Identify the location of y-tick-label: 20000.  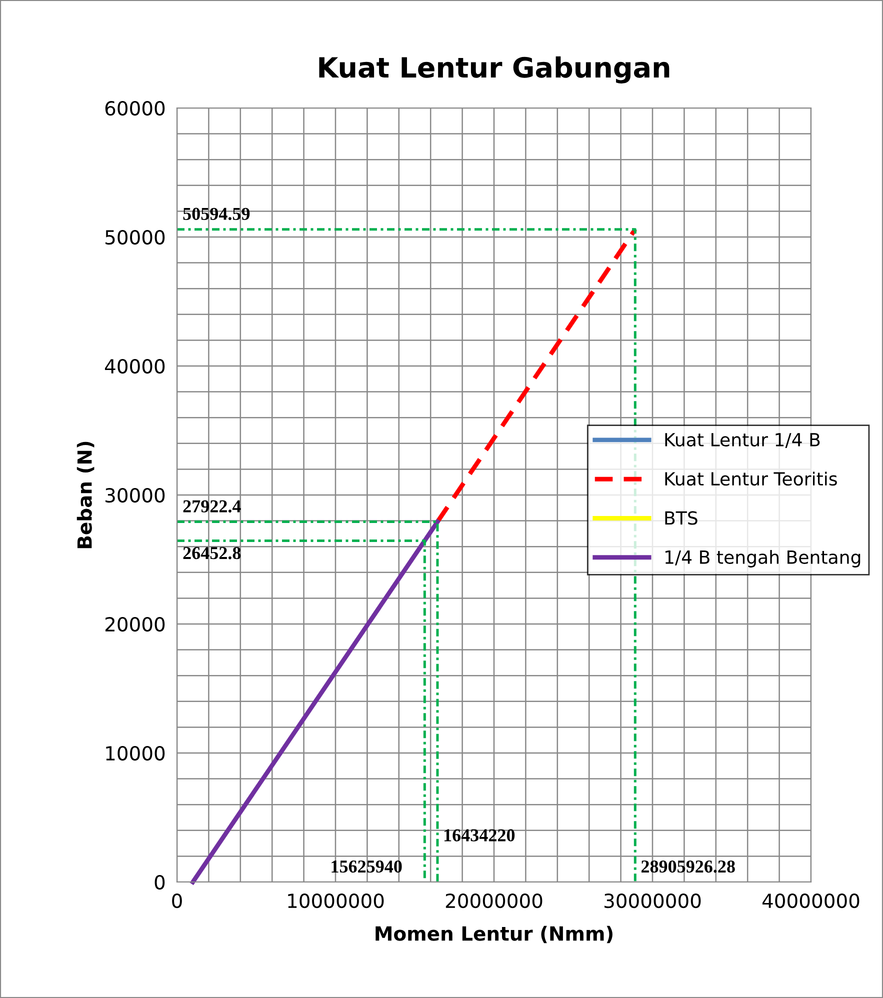
(135, 624).